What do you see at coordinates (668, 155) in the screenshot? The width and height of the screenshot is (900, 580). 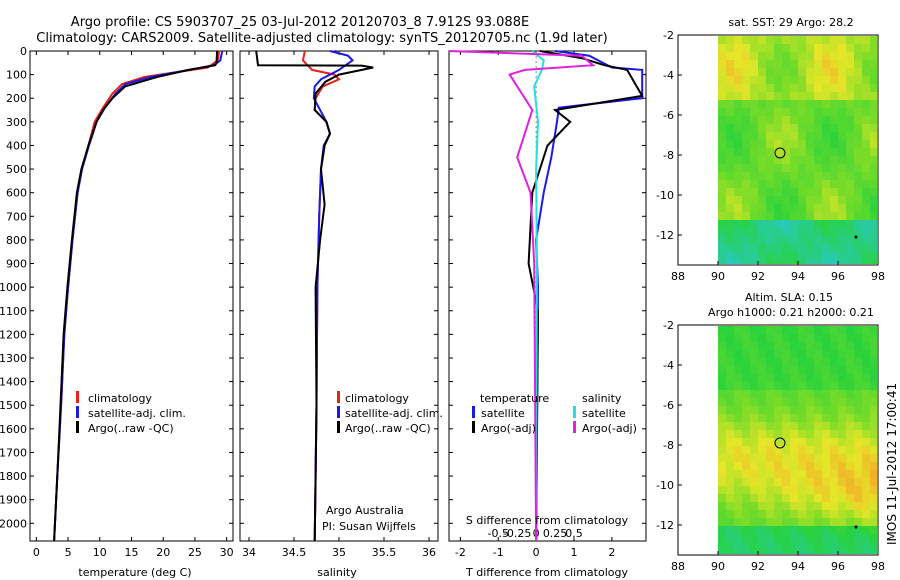 I see `y-tick-label: -8` at bounding box center [668, 155].